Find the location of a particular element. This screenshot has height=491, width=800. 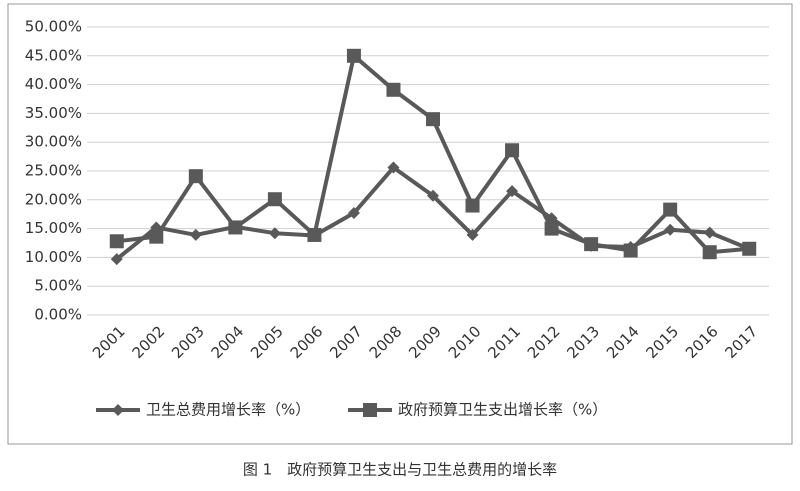

legend-label: 政府预算卫生支出增长率（%） is located at coordinates (502, 410).